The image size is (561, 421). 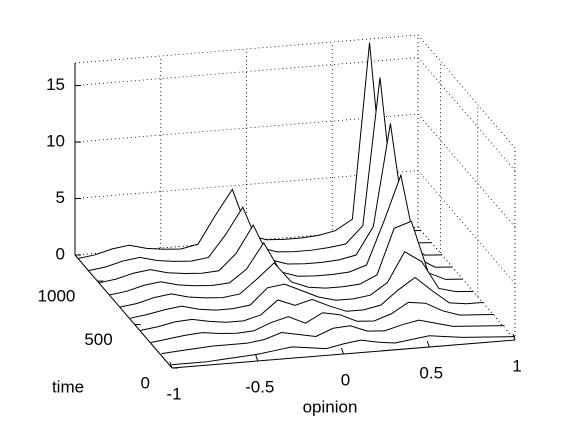 What do you see at coordinates (98, 339) in the screenshot?
I see `y-tick-label: 500` at bounding box center [98, 339].